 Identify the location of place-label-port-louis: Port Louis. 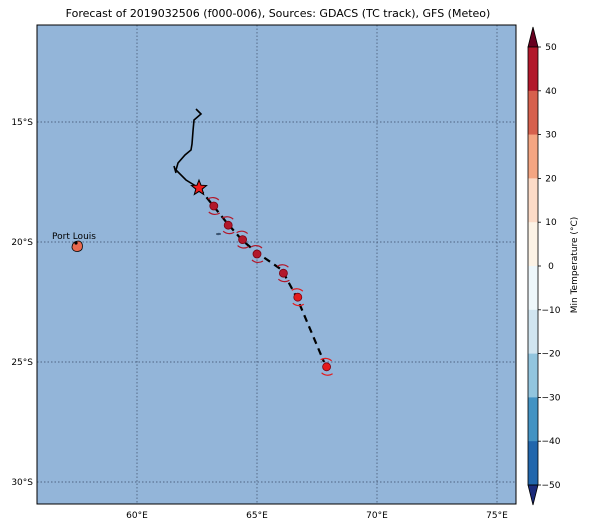
(74, 237).